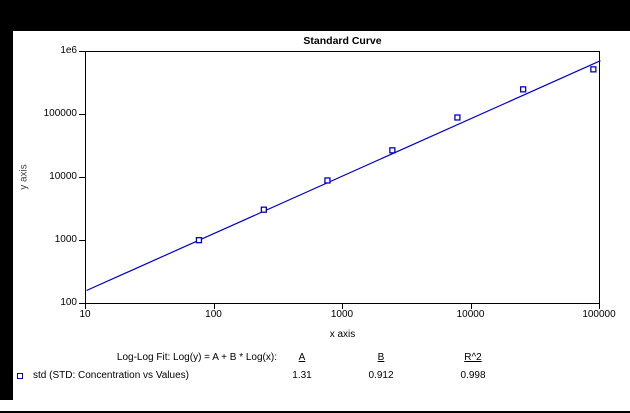  What do you see at coordinates (381, 375) in the screenshot?
I see `fit-b-value: 0.912` at bounding box center [381, 375].